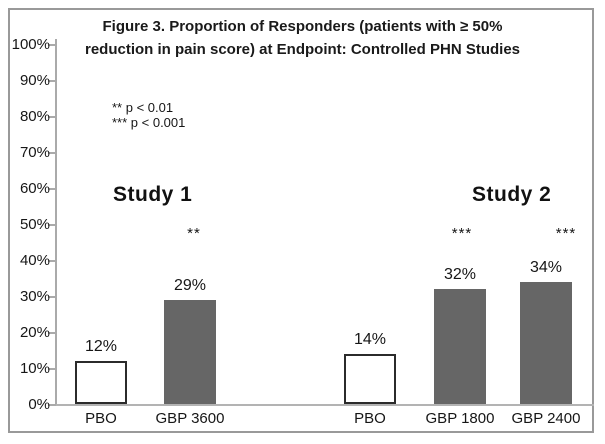  Describe the element at coordinates (39, 404) in the screenshot. I see `y-axis-tick-label: 0%` at that location.